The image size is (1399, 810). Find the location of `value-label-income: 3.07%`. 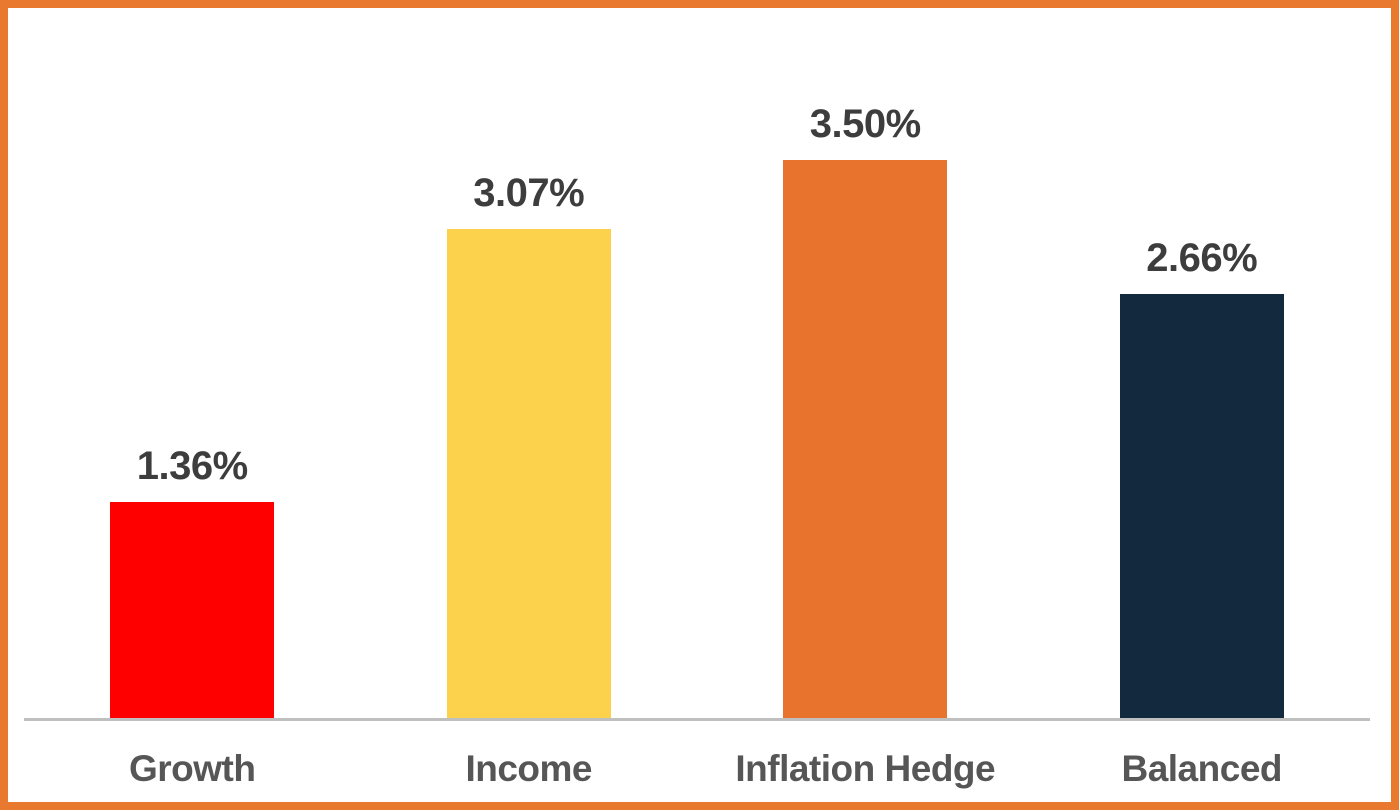

value-label-income: 3.07% is located at coordinates (529, 193).